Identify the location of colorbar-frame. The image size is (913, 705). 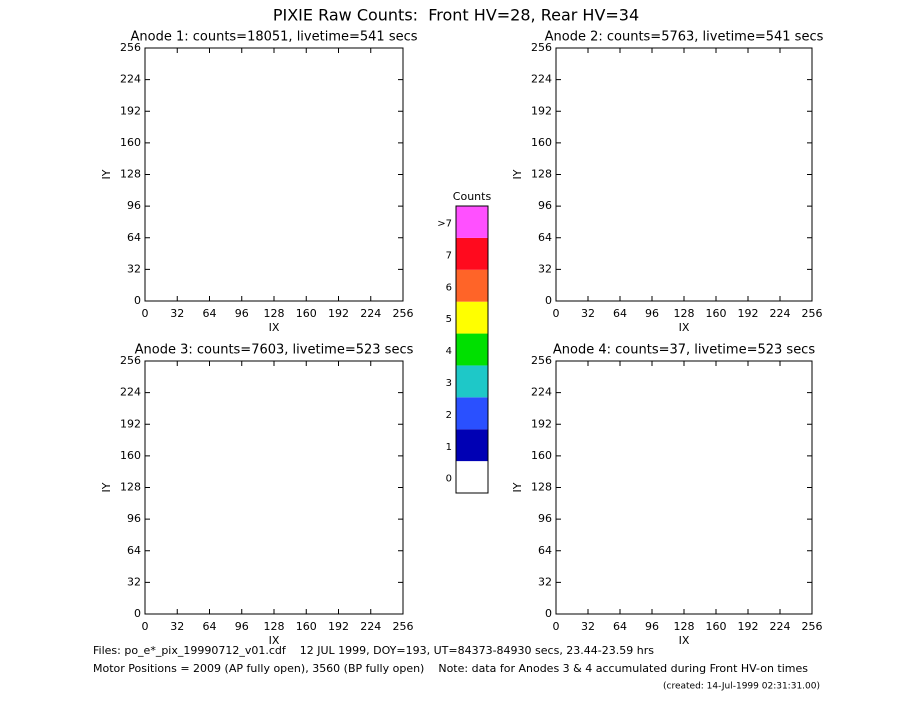
(472, 349).